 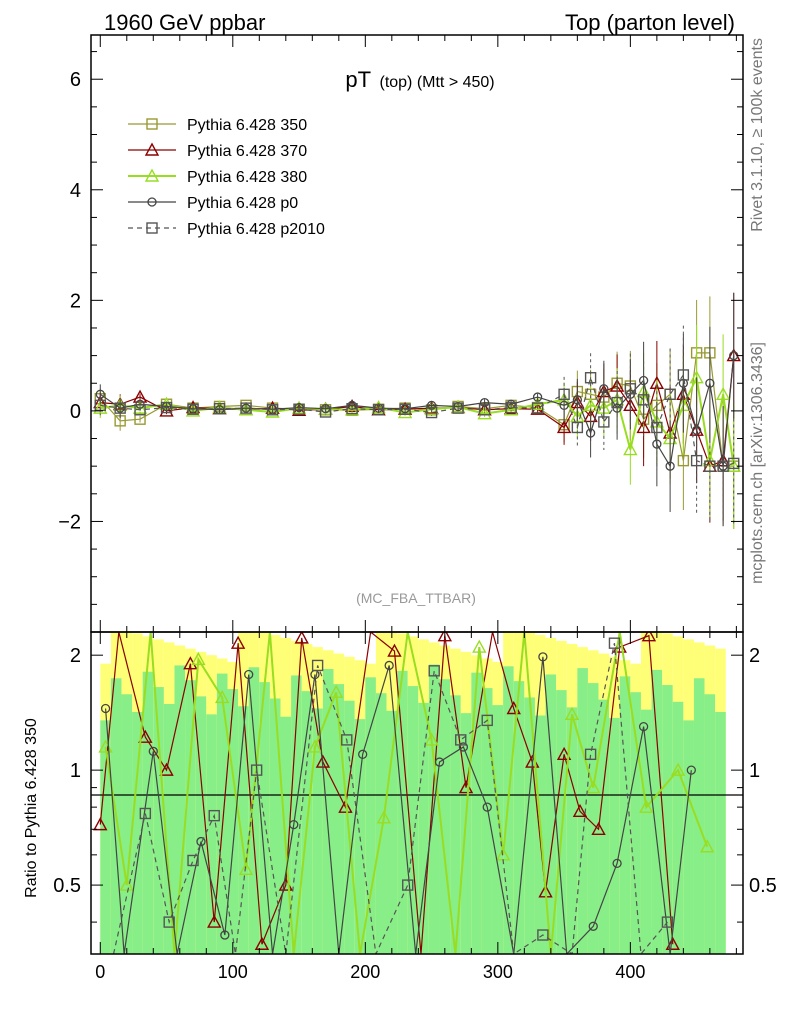 What do you see at coordinates (358, 79) in the screenshot?
I see `plot-title-main: pT` at bounding box center [358, 79].